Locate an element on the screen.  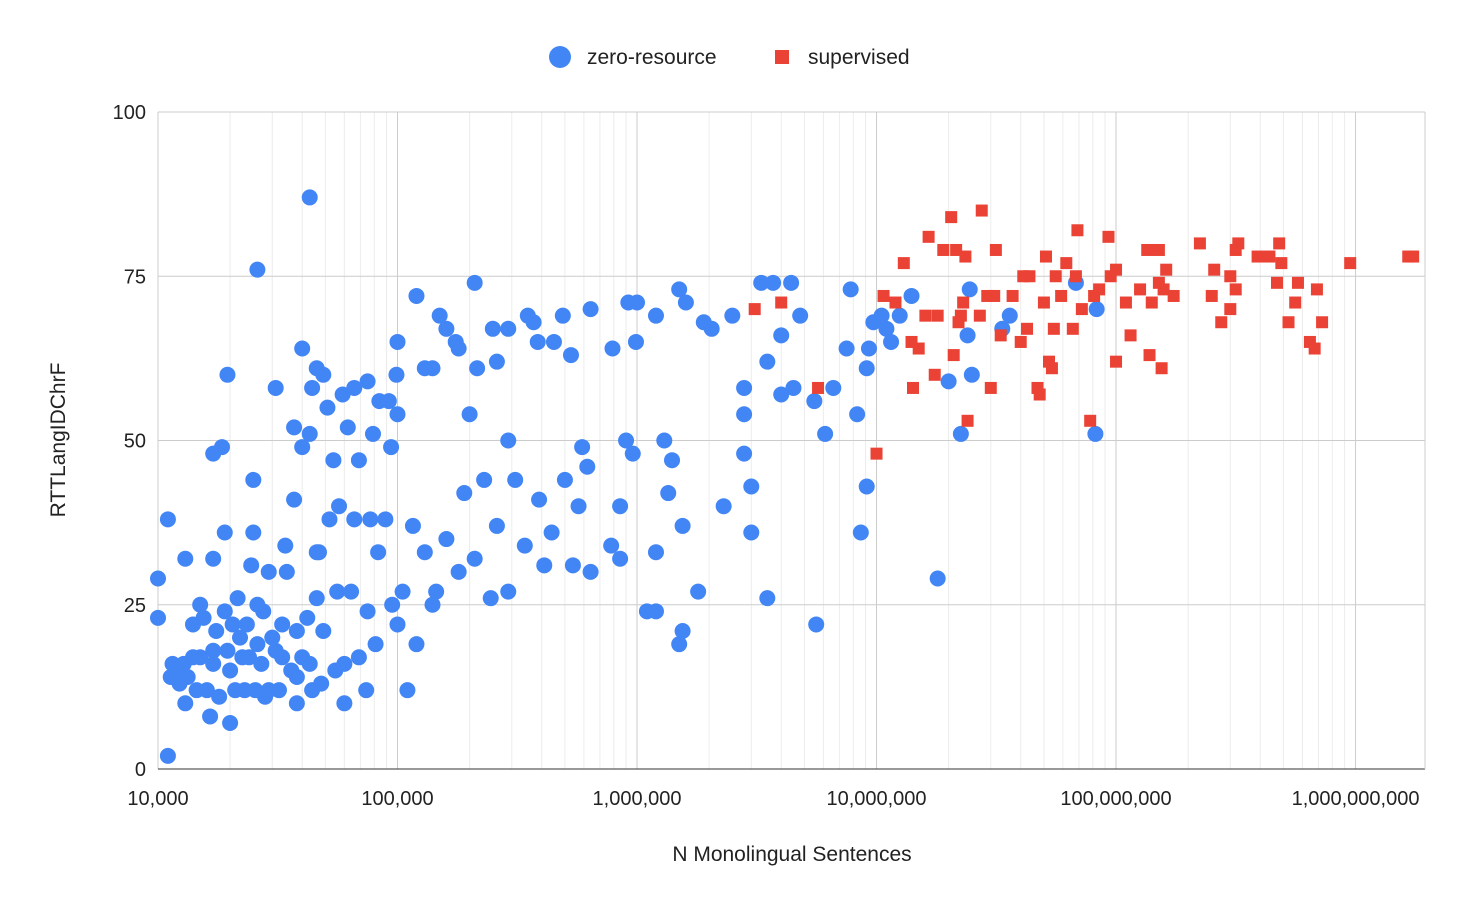
x-axis-title: N Monolingual Sentences is located at coordinates (791, 854).